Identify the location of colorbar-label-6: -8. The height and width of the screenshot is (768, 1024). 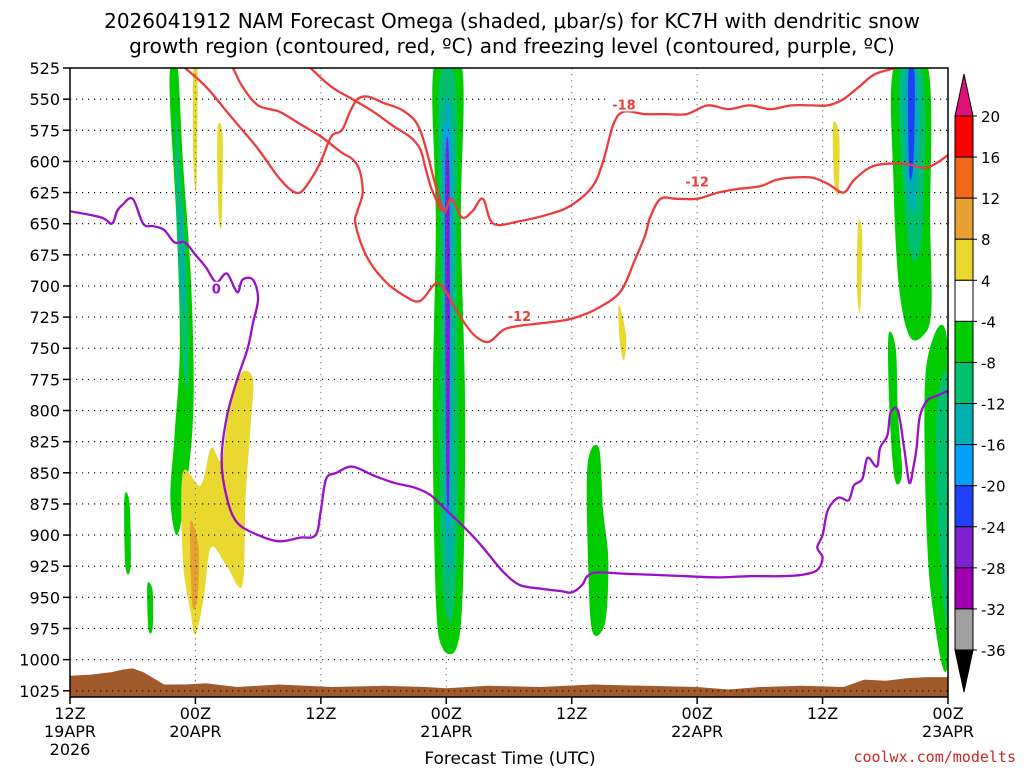
(988, 363).